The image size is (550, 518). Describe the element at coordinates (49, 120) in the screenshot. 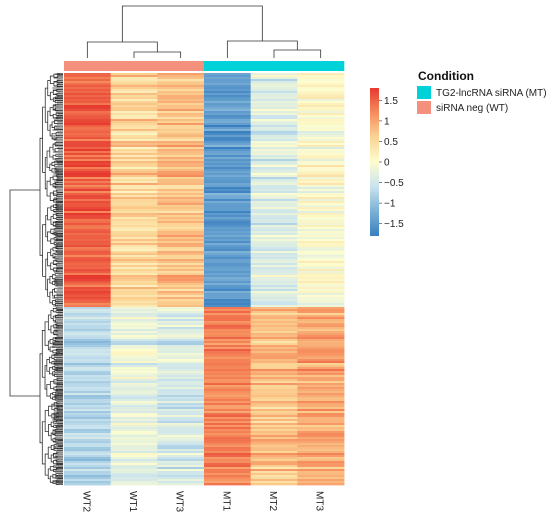

I see `row-dendro-topaab` at that location.